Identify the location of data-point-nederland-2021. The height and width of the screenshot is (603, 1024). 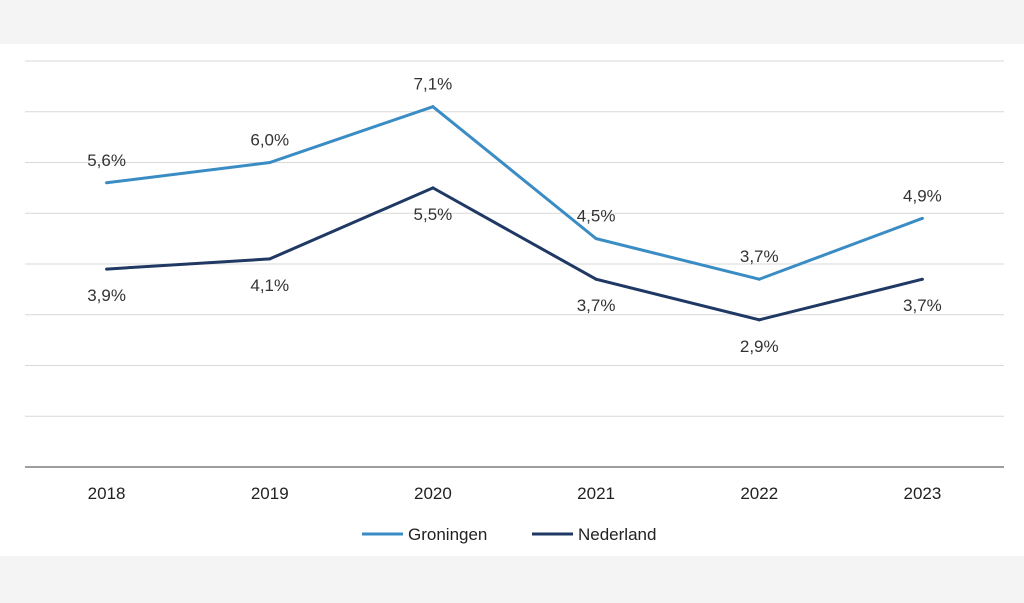
(596, 279).